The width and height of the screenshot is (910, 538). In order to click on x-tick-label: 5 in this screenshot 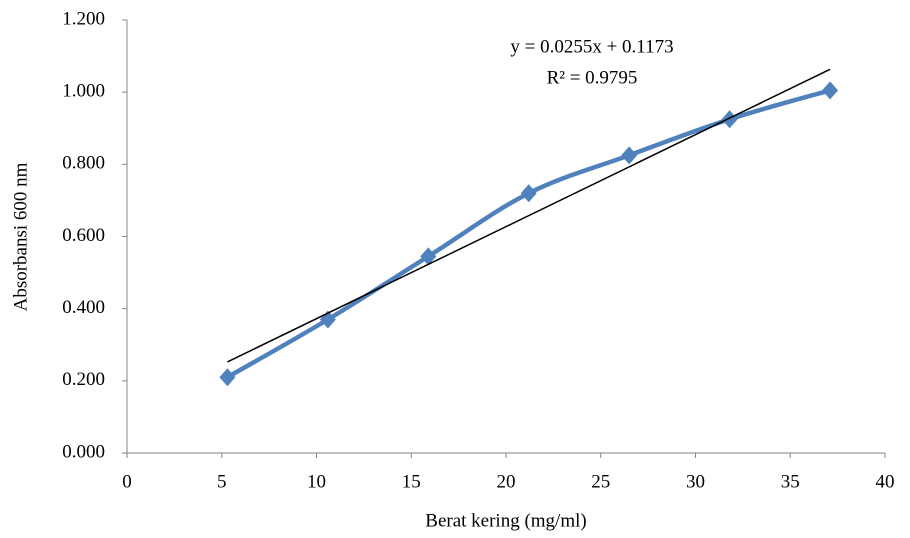, I will do `click(222, 481)`.